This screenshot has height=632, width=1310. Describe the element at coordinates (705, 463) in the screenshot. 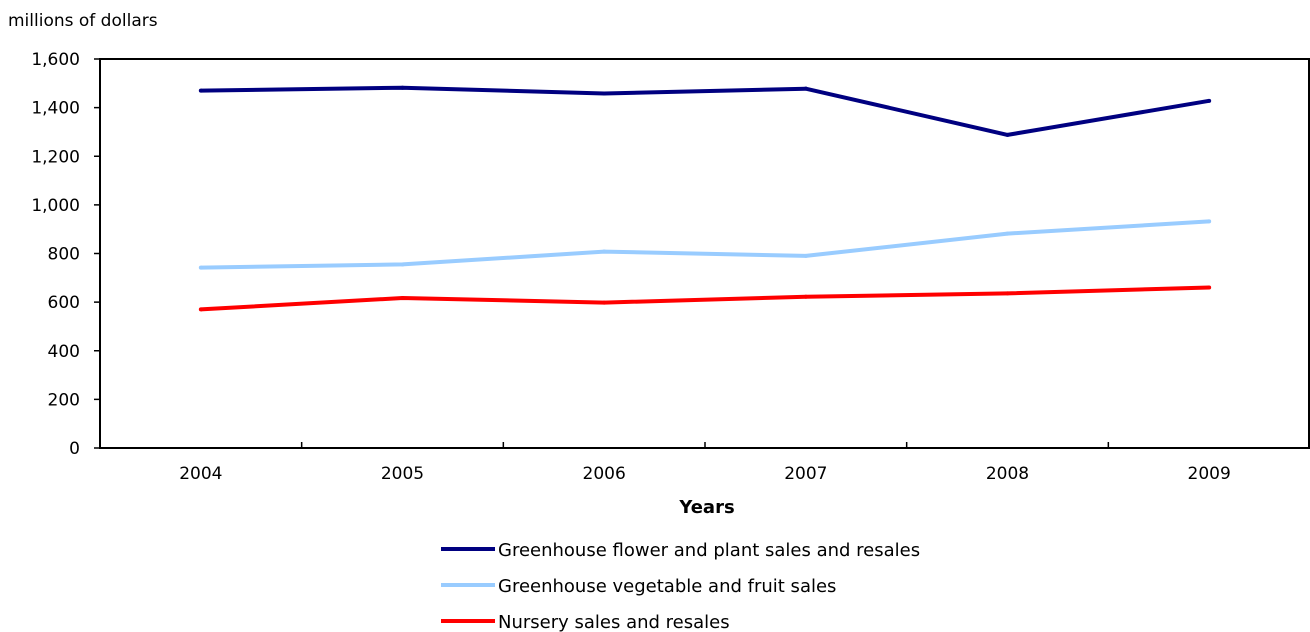

I see `x-axis: 2004 2005 2006 2007 2008 2009` at that location.